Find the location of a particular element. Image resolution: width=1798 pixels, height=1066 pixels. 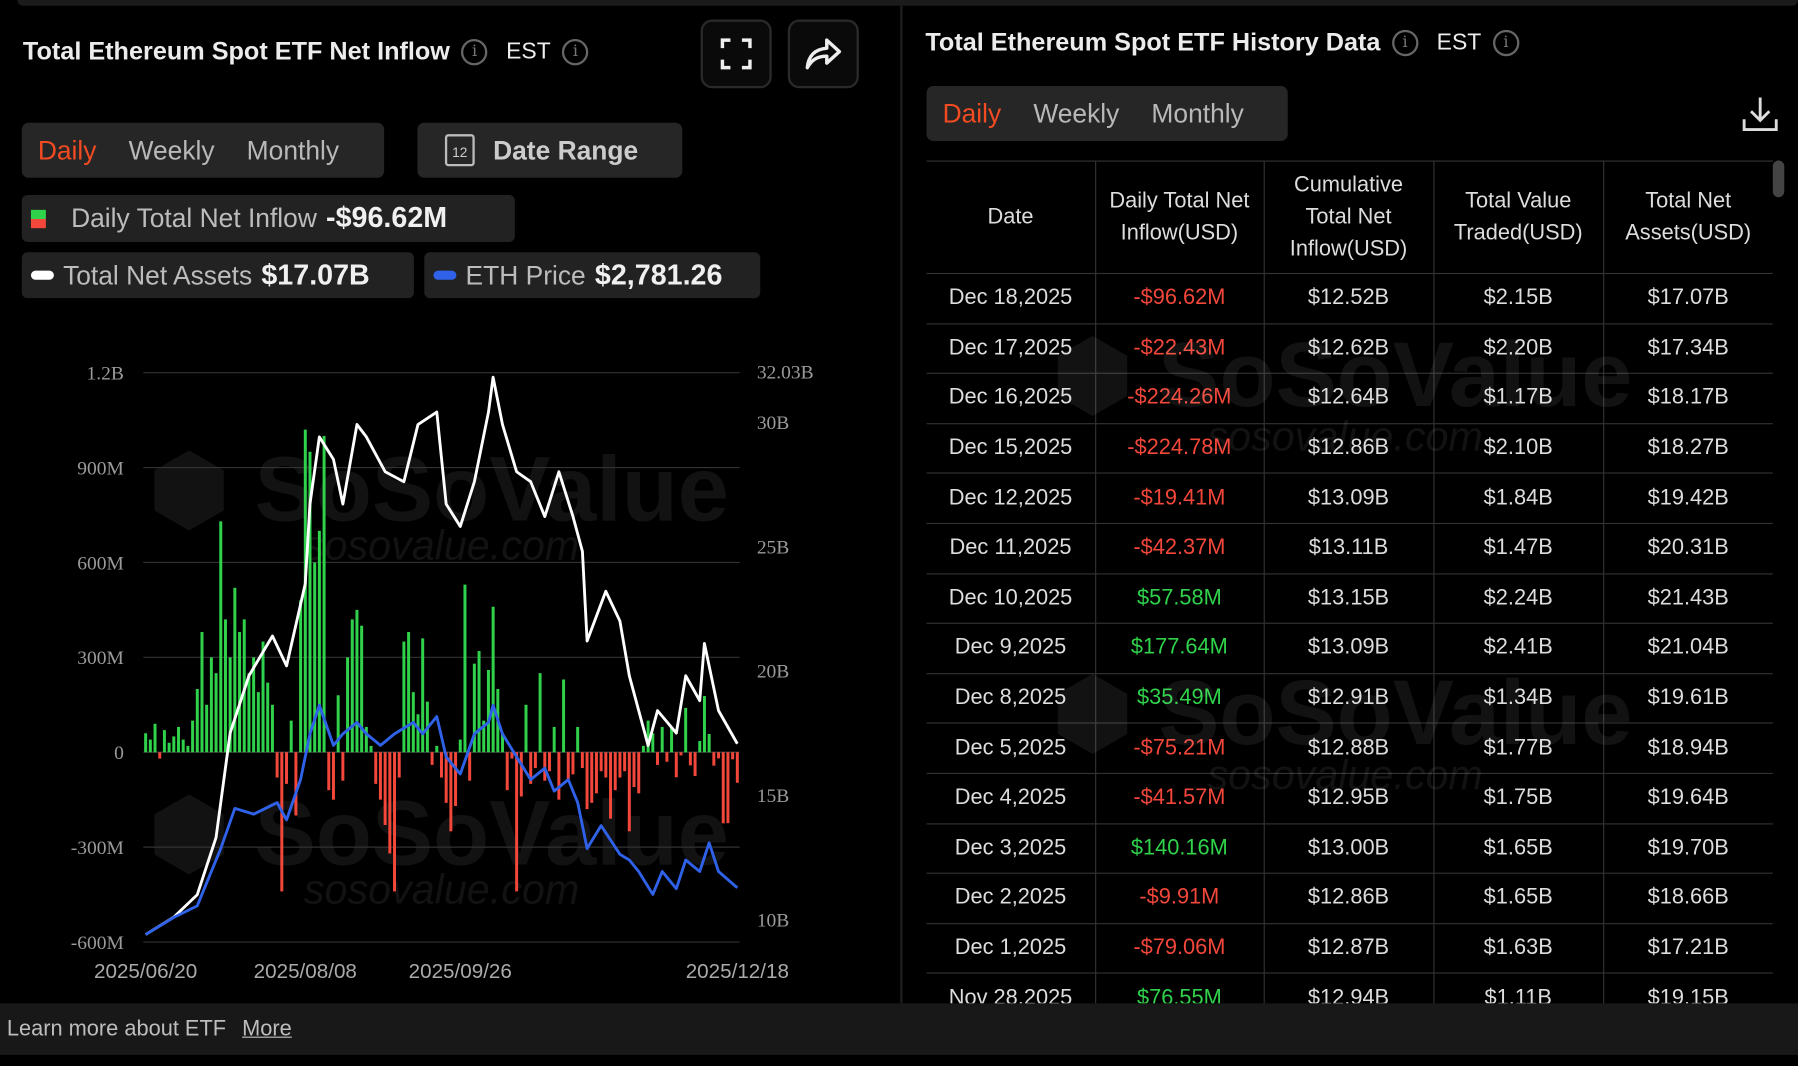

more-link: More is located at coordinates (267, 1028).